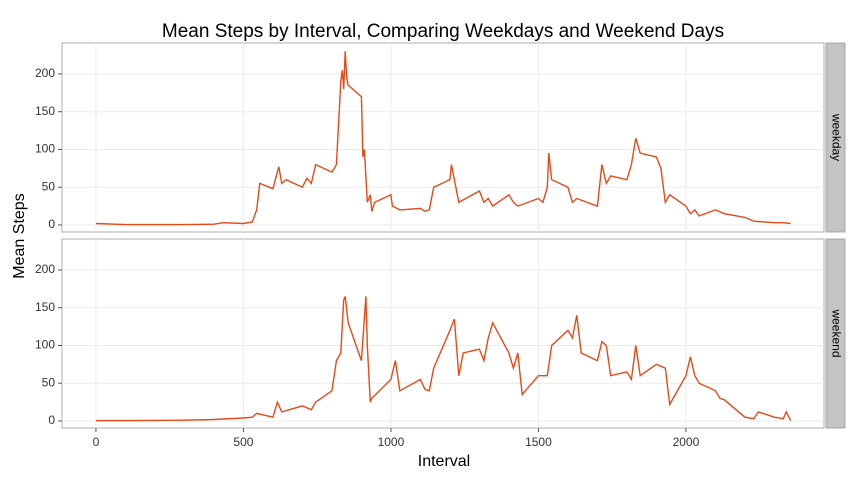 The image size is (864, 480). I want to click on x-tick-label: 500, so click(243, 442).